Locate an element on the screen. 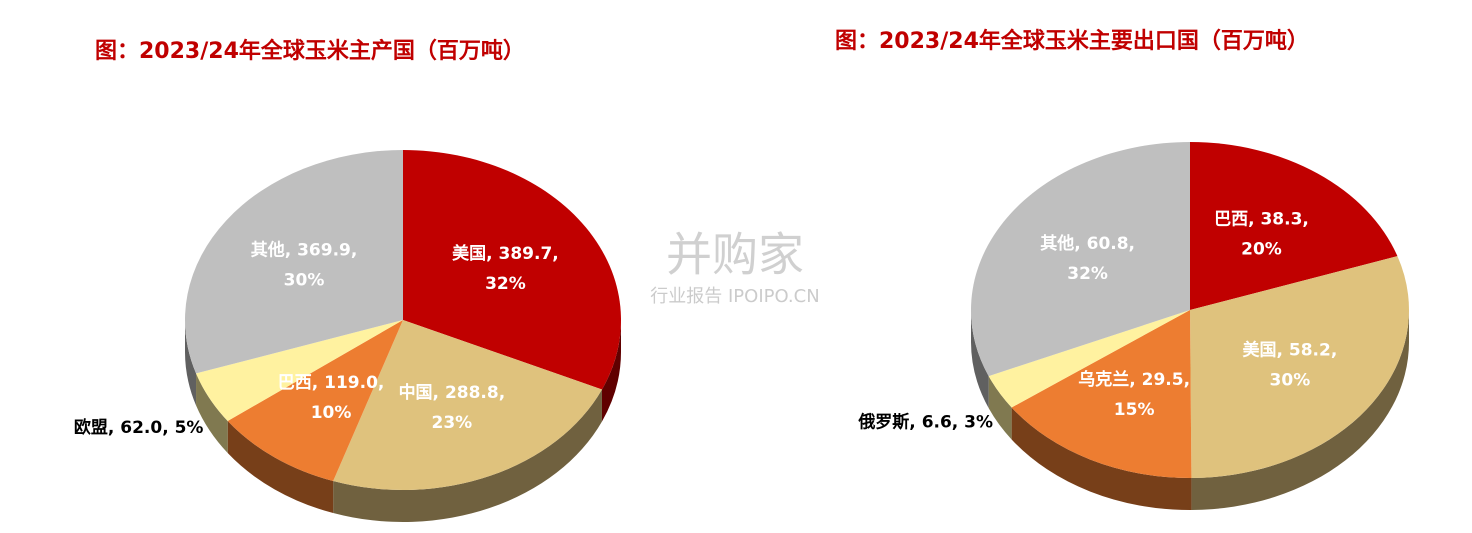 The image size is (1472, 533). data-label: 欧盟, 62.0, 5% is located at coordinates (139, 427).